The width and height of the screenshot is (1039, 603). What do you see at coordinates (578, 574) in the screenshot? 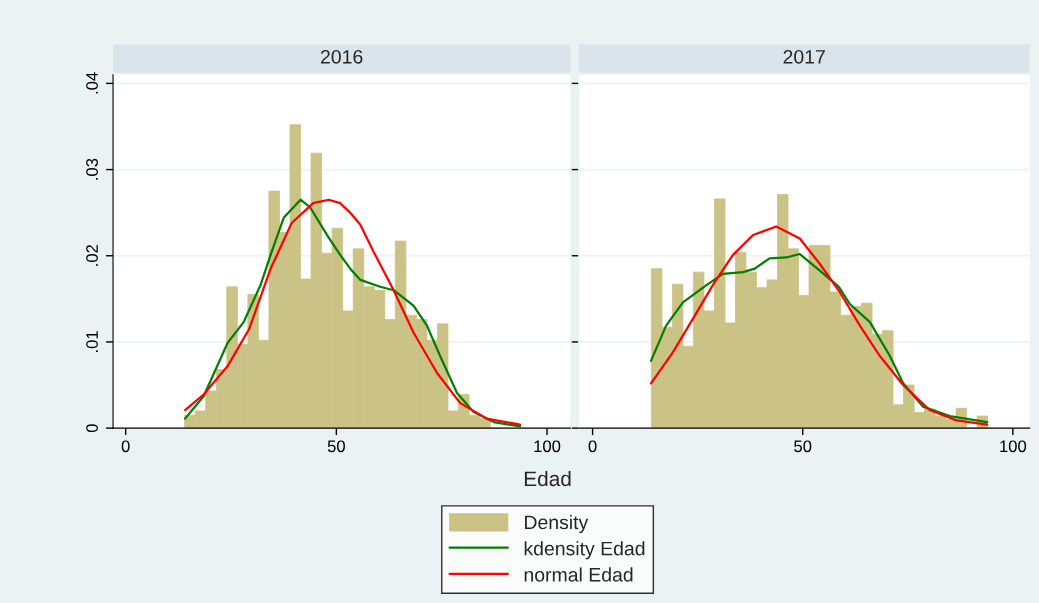
I see `legend-label: normal Edad` at bounding box center [578, 574].